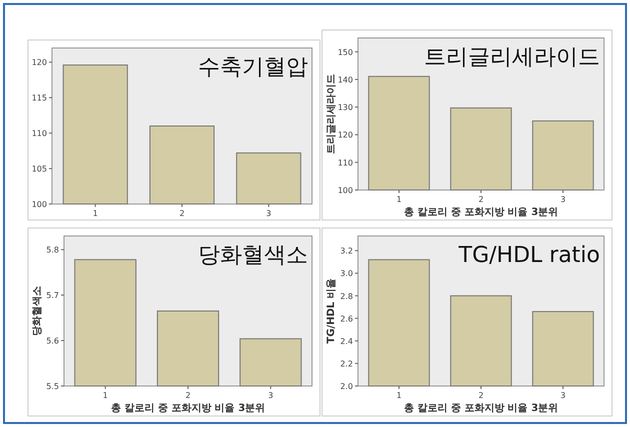 Image resolution: width=630 pixels, height=427 pixels. What do you see at coordinates (345, 79) in the screenshot?
I see `y-tick-label: 140` at bounding box center [345, 79].